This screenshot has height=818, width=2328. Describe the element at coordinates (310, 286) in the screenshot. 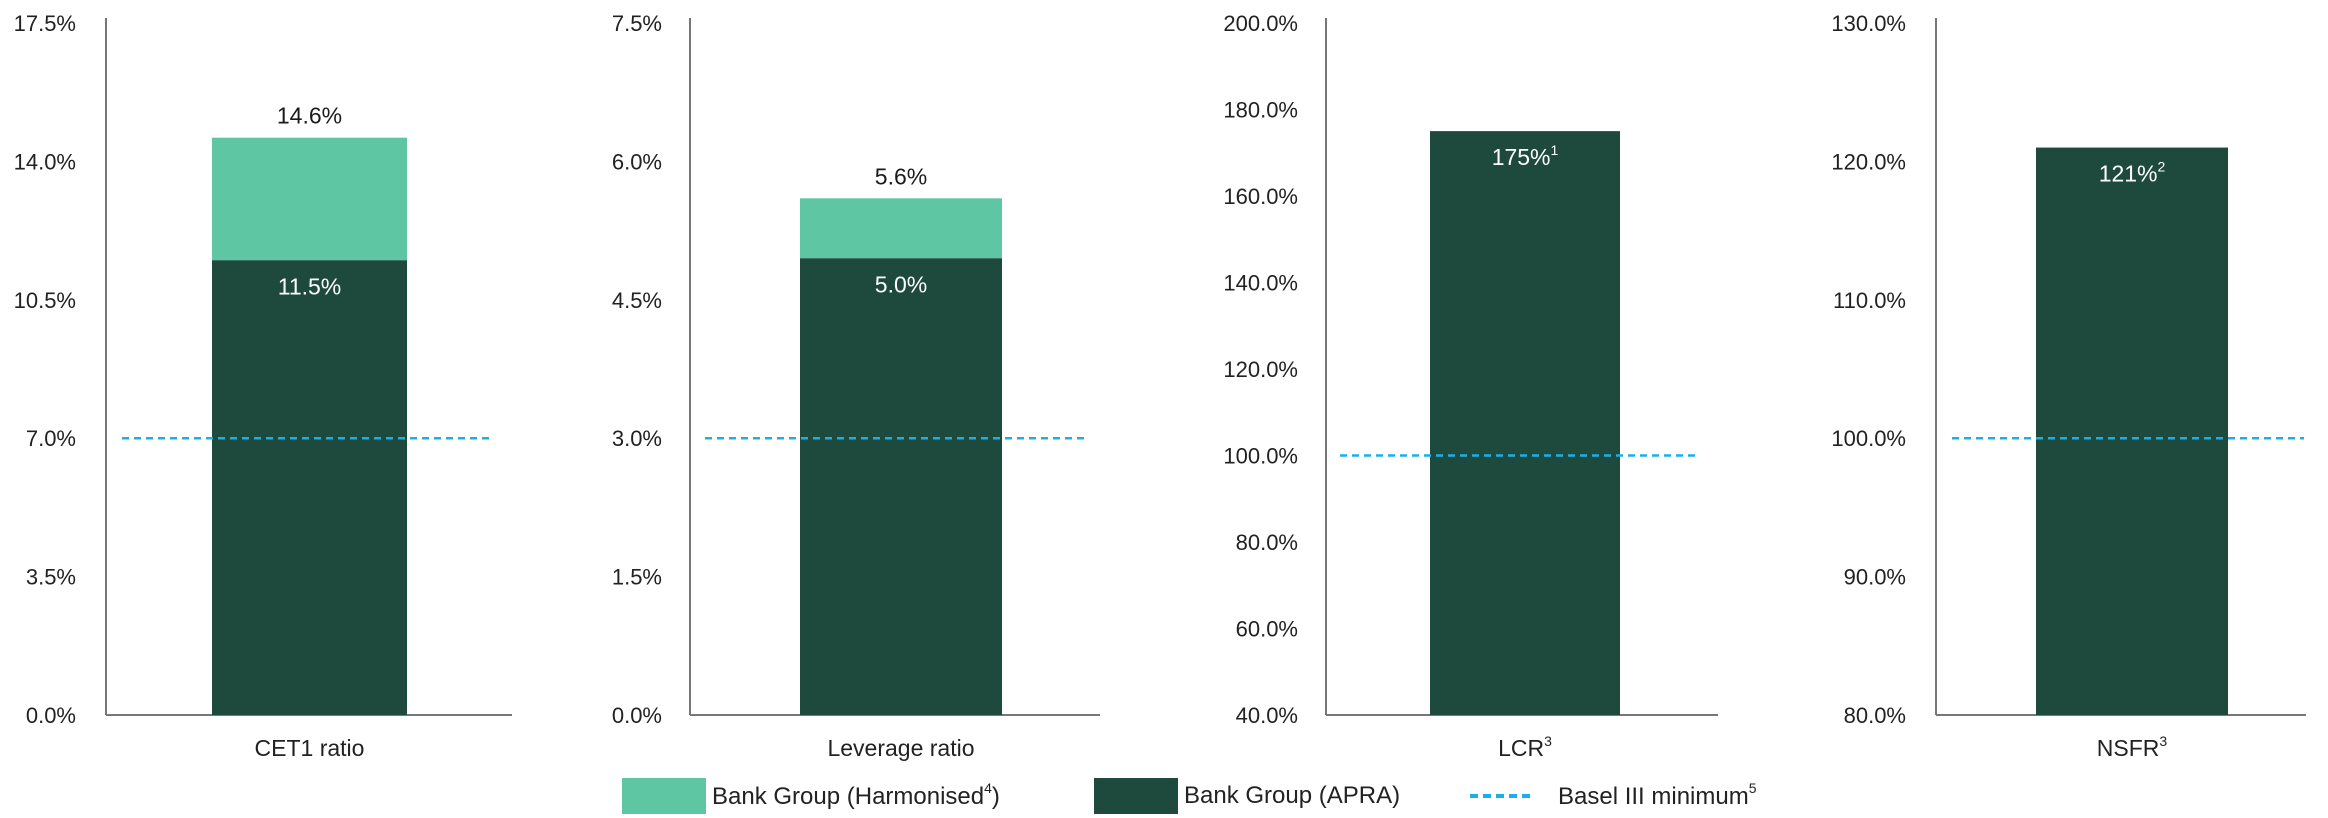

I see `data-label-apra: 11.5%` at that location.